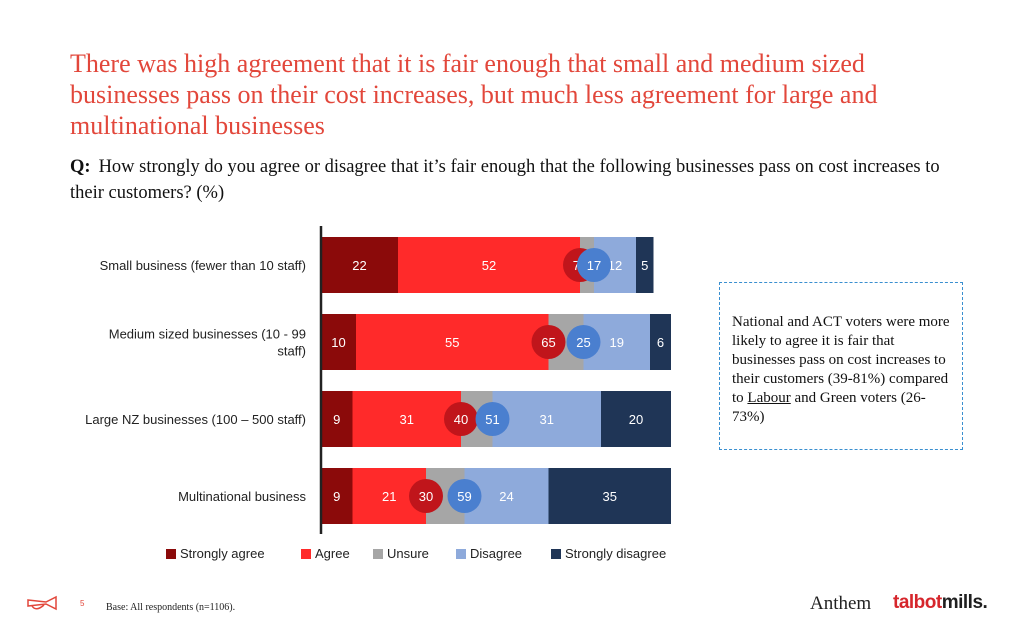 This screenshot has width=1024, height=638. I want to click on bar-label-strongly-agree: 22, so click(359, 265).